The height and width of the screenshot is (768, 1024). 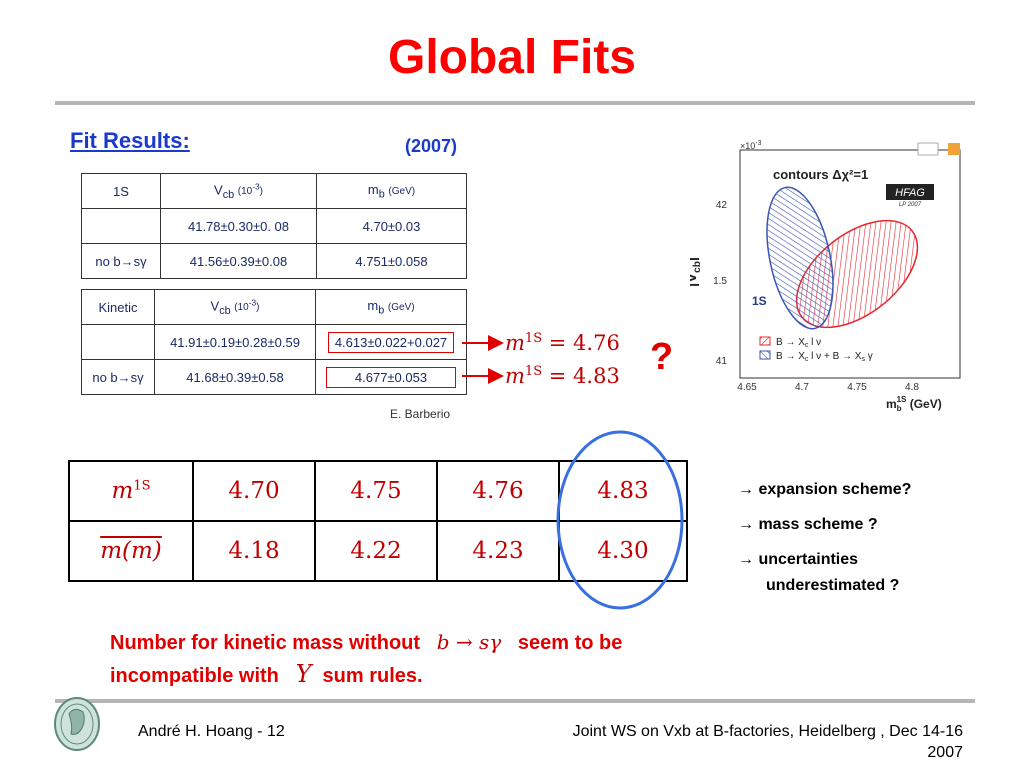 What do you see at coordinates (131, 551) in the screenshot?
I see `row-label: m(m)` at bounding box center [131, 551].